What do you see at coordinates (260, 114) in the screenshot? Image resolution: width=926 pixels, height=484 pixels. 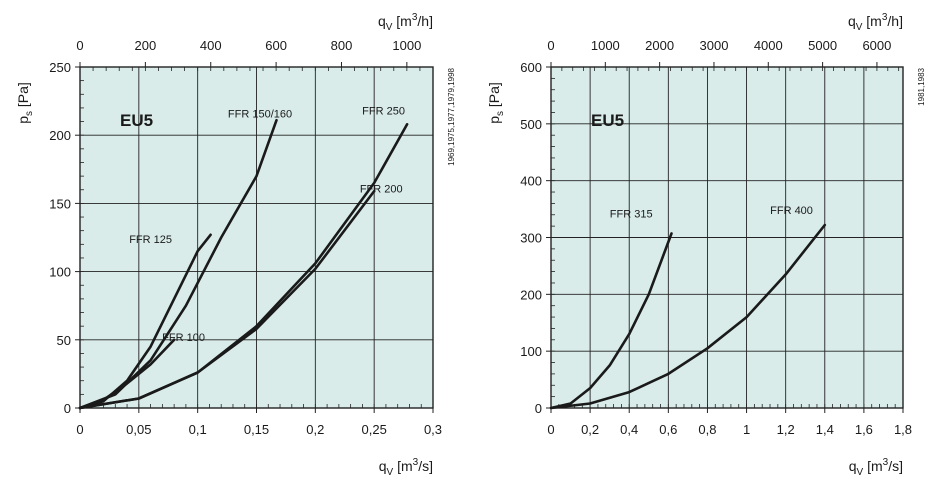 I see `left-chart-series-label: FFR 150/160` at bounding box center [260, 114].